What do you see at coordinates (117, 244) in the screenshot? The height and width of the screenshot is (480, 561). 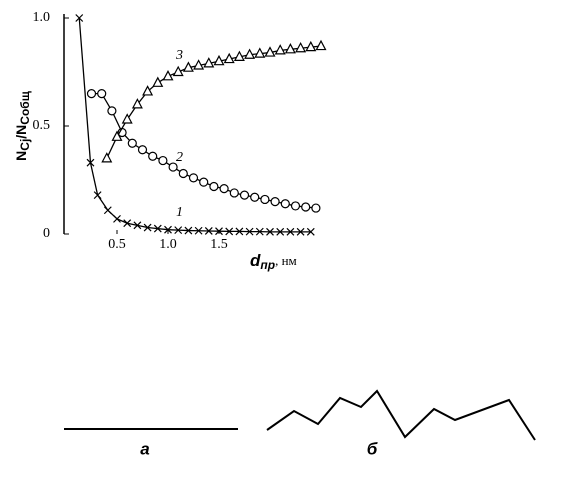 I see `x-tick-label: 0.5` at bounding box center [117, 244].